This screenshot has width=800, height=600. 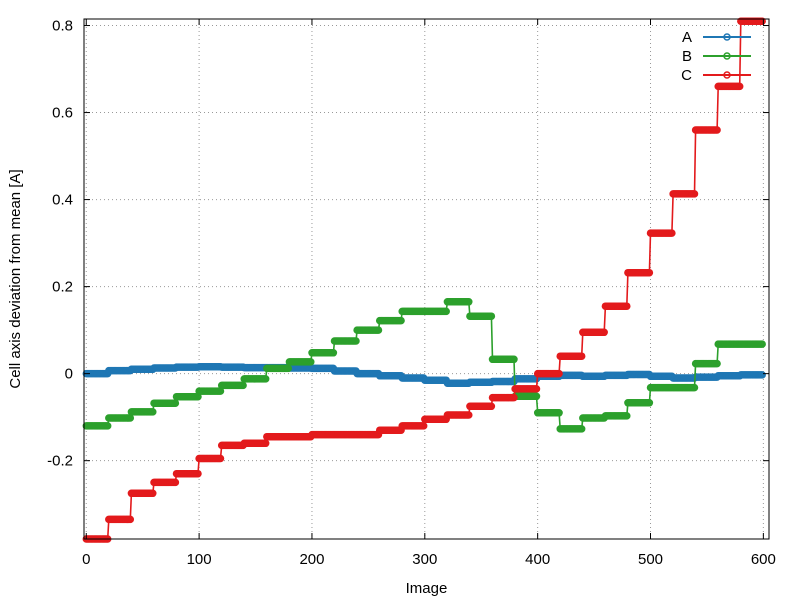 I want to click on x-tick-label: 100, so click(x=199, y=559).